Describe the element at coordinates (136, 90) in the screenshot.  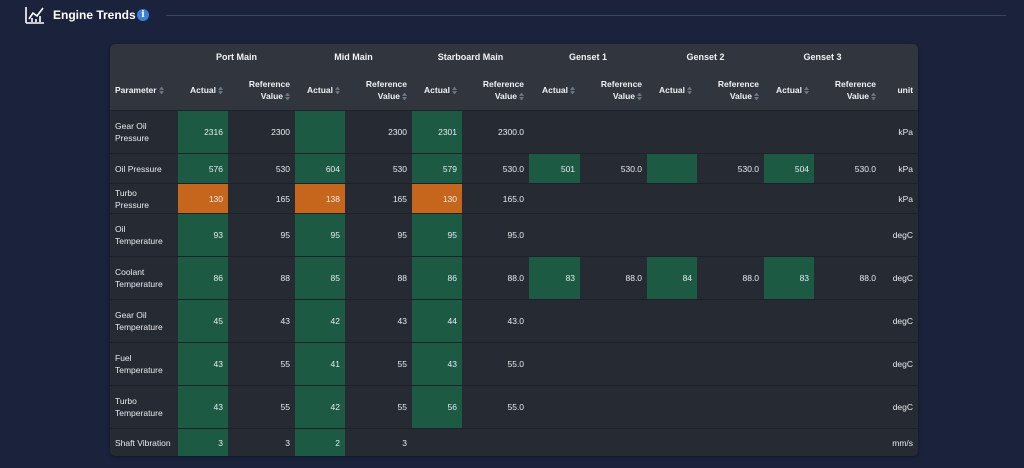
I see `column-header-label: Parameter` at that location.